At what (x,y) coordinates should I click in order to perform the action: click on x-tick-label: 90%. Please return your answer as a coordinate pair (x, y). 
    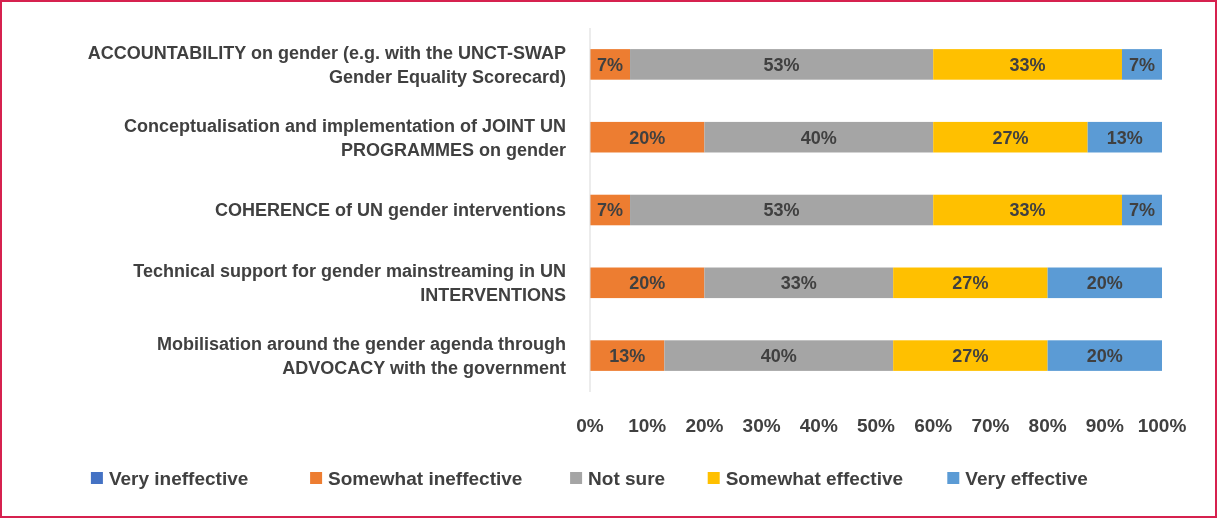
    Looking at the image, I should click on (1104, 425).